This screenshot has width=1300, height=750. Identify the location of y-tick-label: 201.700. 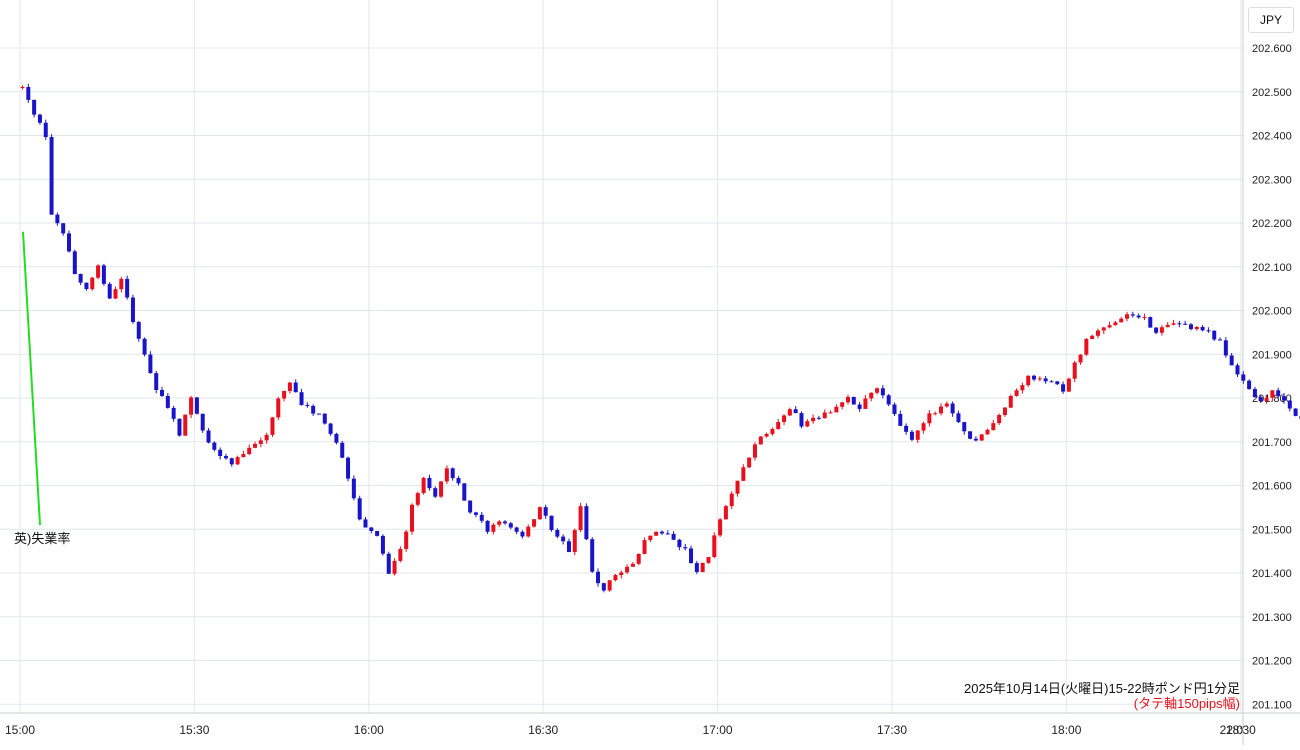
(1272, 443).